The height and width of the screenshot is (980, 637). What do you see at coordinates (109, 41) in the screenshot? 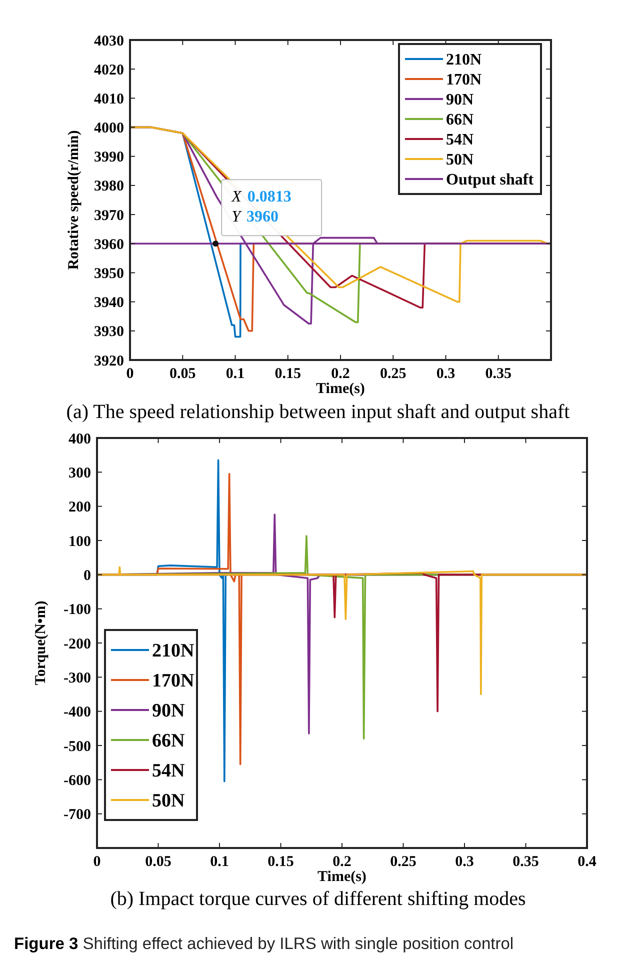
I see `y-tick-label: 4030` at bounding box center [109, 41].